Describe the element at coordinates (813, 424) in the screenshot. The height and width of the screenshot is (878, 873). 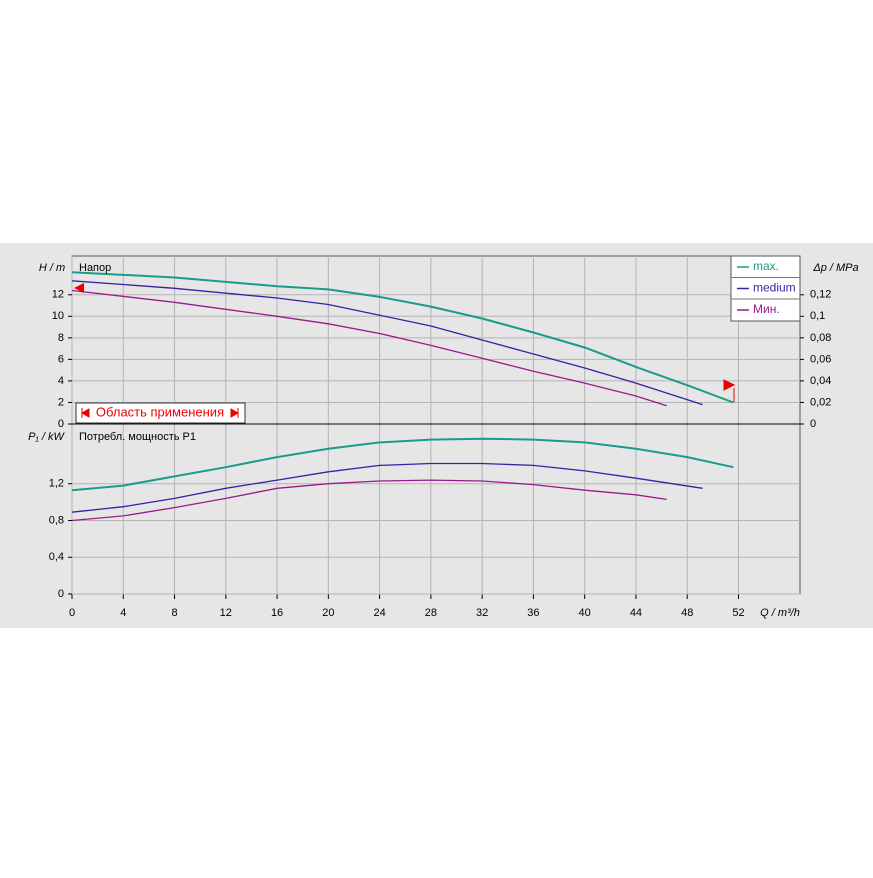
I see `y2-tick-label: 0` at that location.